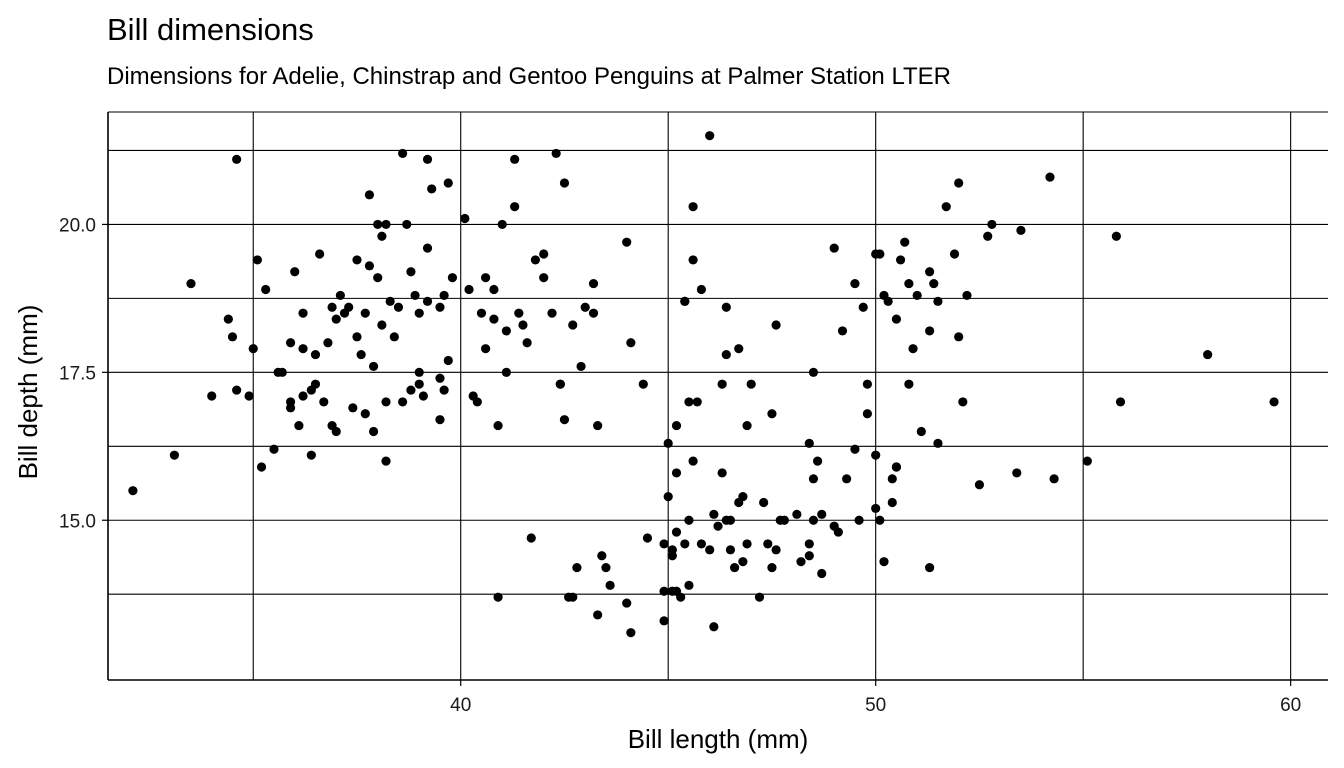  Describe the element at coordinates (77, 225) in the screenshot. I see `y-tick-label: 20.0` at that location.